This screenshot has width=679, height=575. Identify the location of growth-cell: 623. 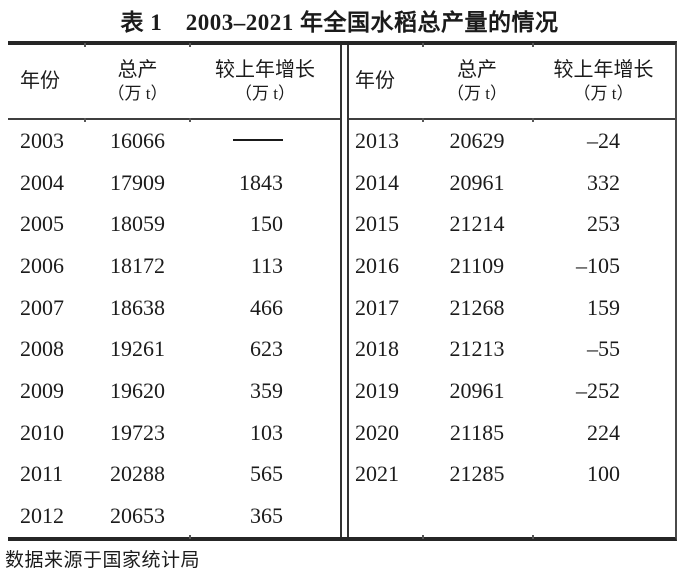
(266, 349).